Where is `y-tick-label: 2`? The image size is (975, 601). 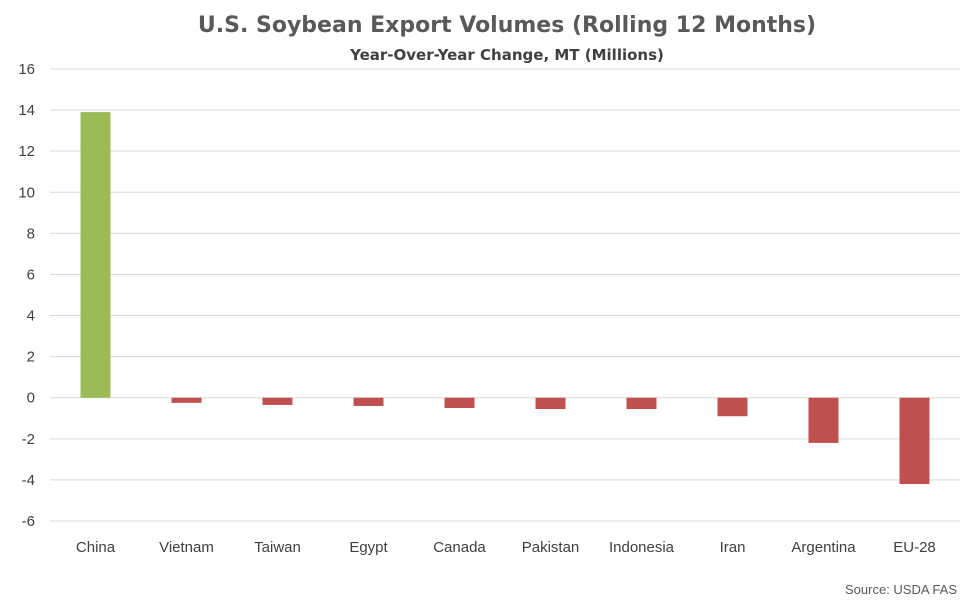
y-tick-label: 2 is located at coordinates (31, 357).